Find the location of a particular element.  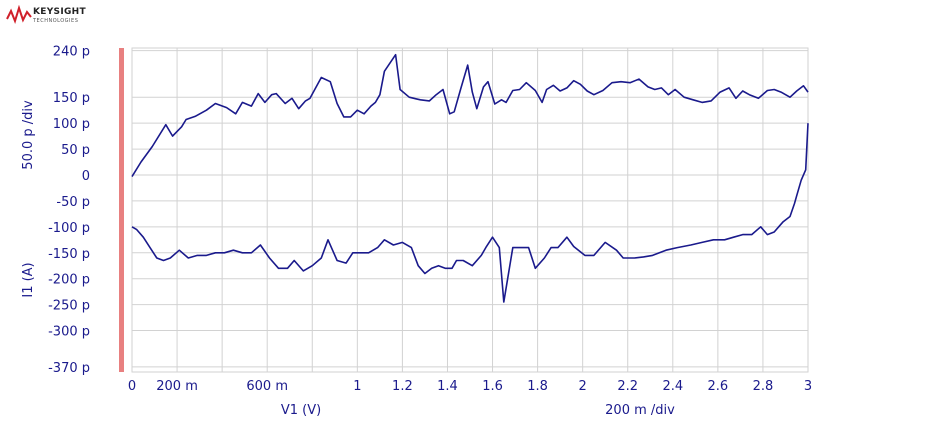

y-tick-label: -370 p is located at coordinates (69, 368).